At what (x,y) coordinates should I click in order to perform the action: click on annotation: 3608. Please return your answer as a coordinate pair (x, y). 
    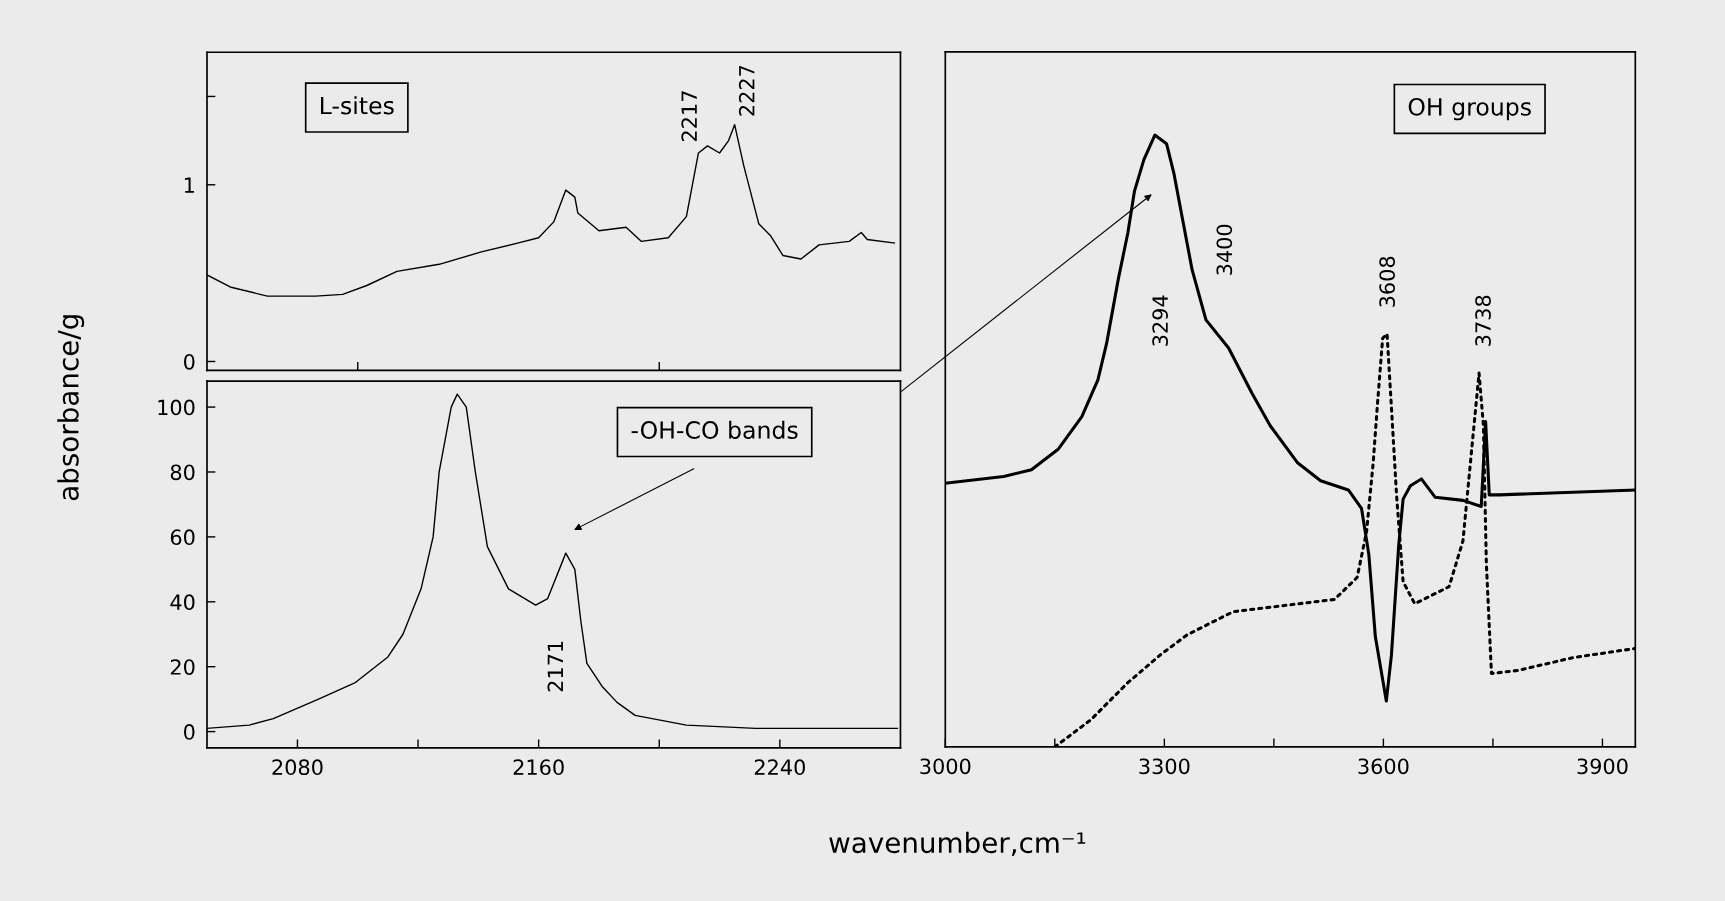
    Looking at the image, I should click on (1387, 281).